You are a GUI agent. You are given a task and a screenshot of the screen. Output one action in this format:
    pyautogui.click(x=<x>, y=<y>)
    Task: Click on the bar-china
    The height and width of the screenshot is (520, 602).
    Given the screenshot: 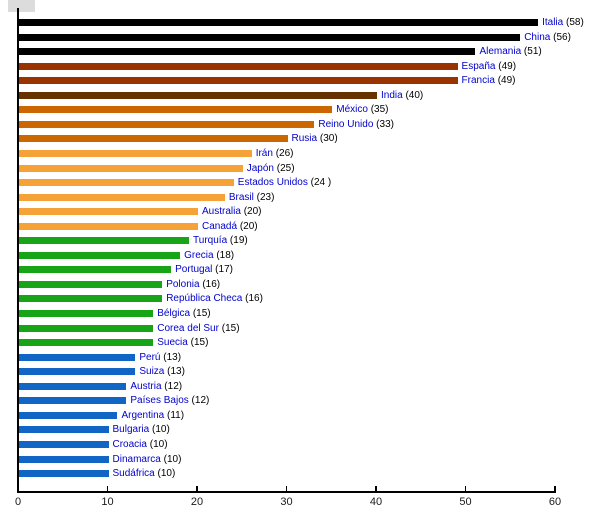 What is the action you would take?
    pyautogui.click(x=270, y=37)
    